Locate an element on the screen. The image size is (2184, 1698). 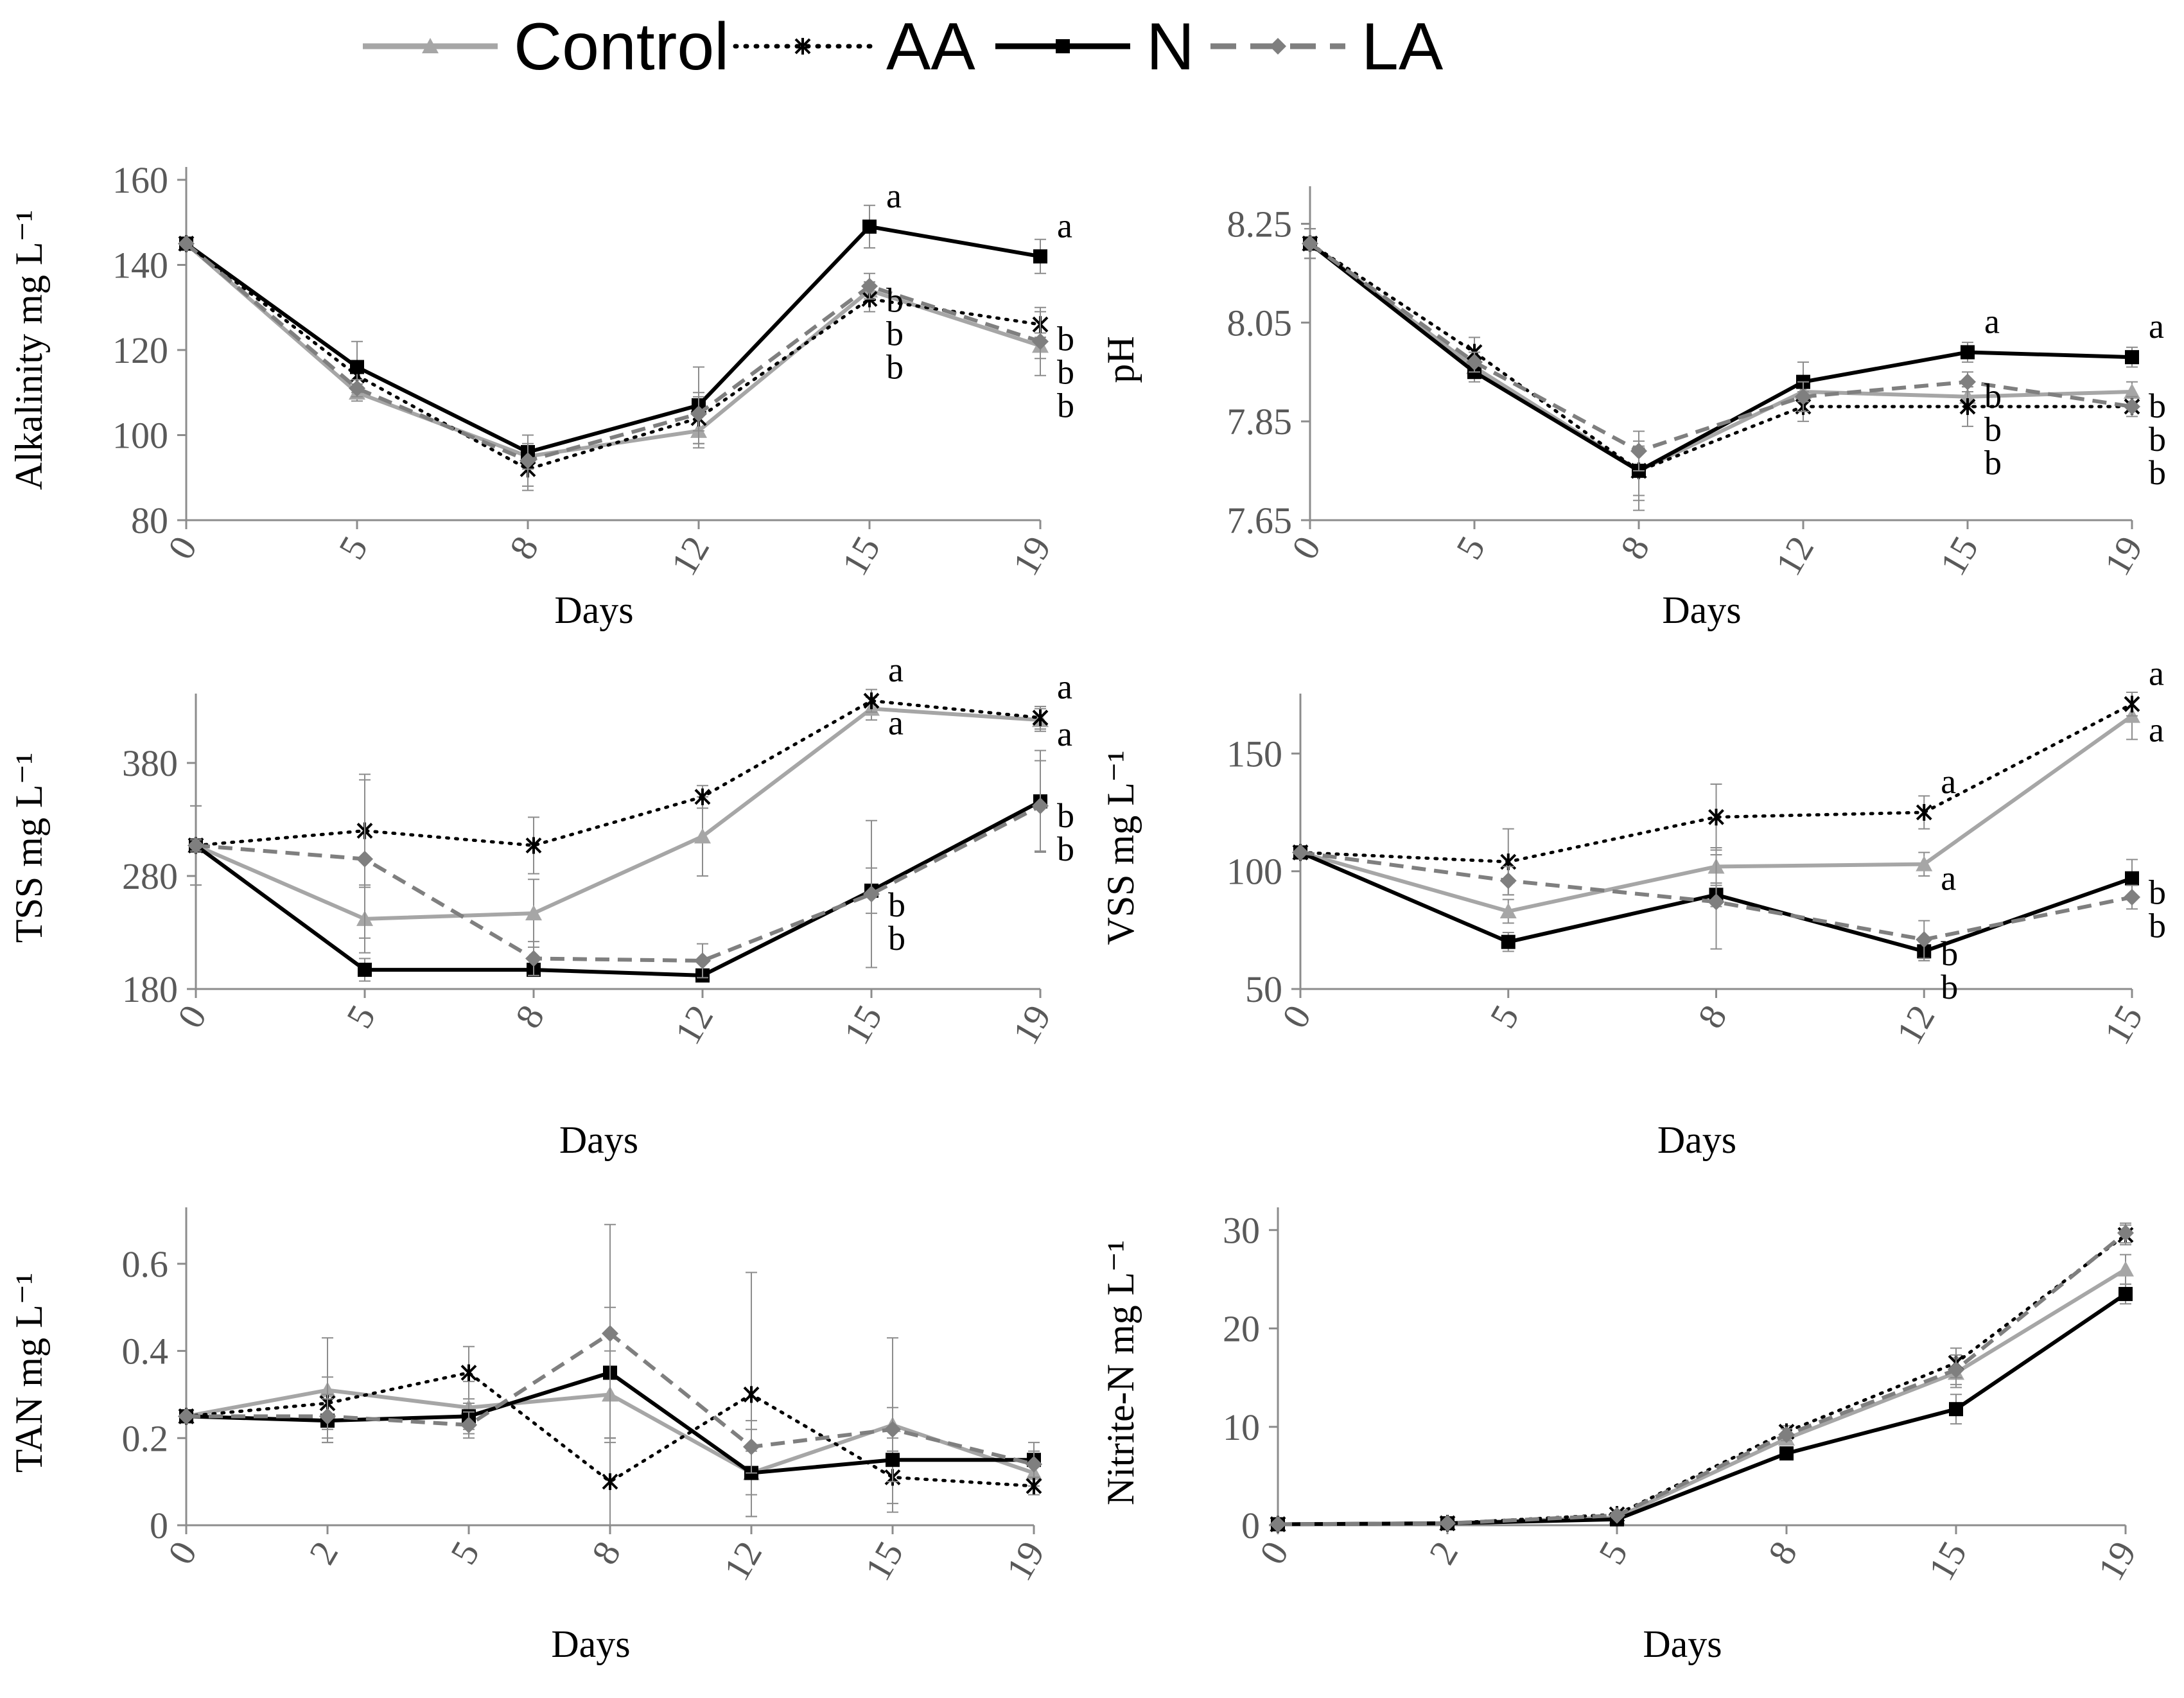
tss-series-la is located at coordinates (618, 869).